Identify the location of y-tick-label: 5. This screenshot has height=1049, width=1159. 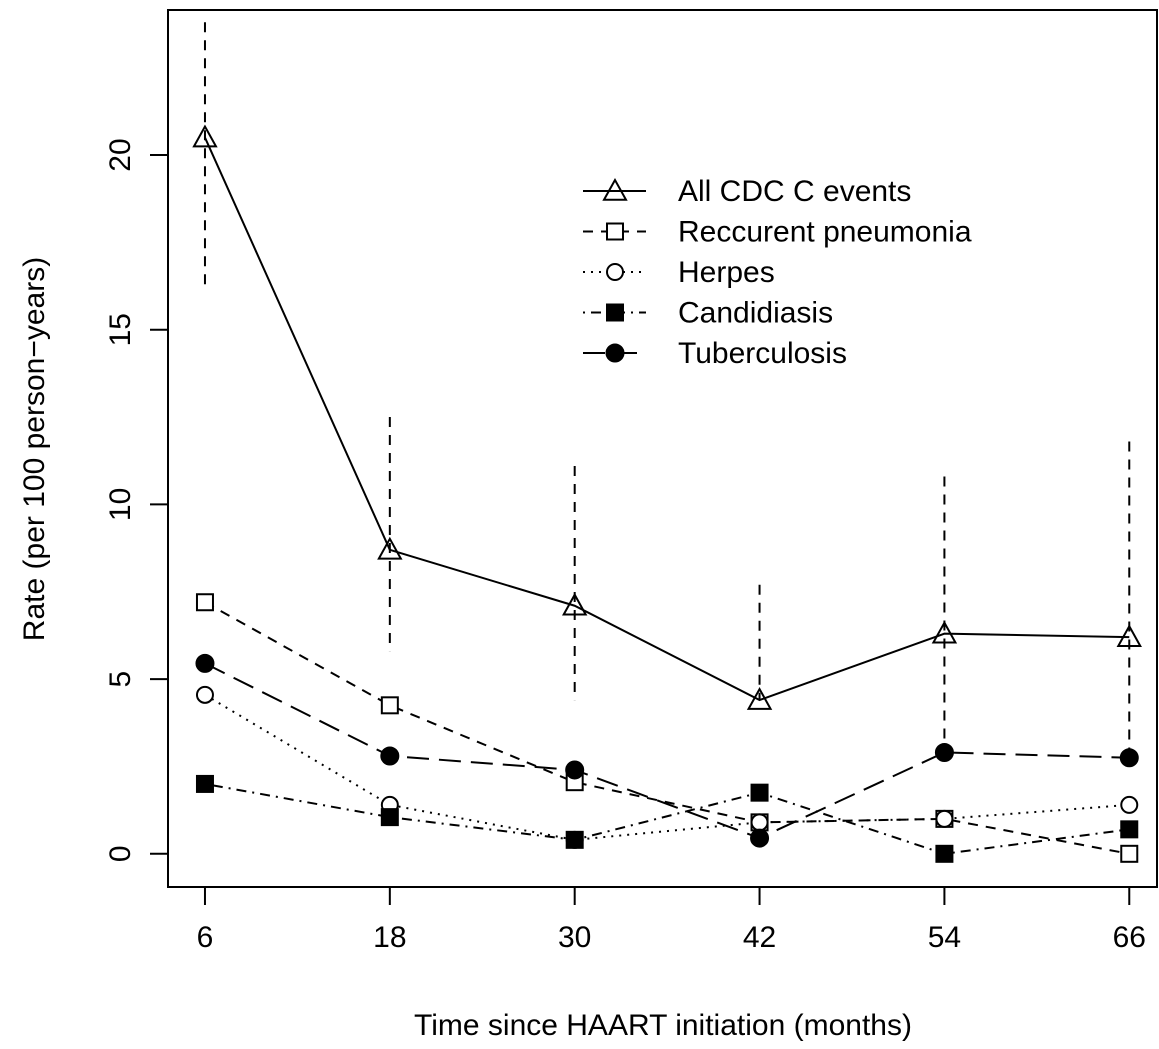
(120, 679).